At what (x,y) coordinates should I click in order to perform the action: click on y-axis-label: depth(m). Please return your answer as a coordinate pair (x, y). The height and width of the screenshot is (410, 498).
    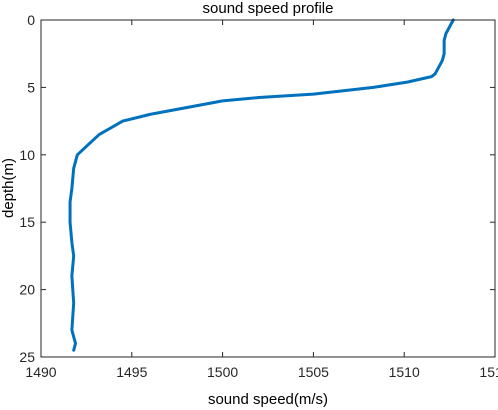
    Looking at the image, I should click on (8, 188).